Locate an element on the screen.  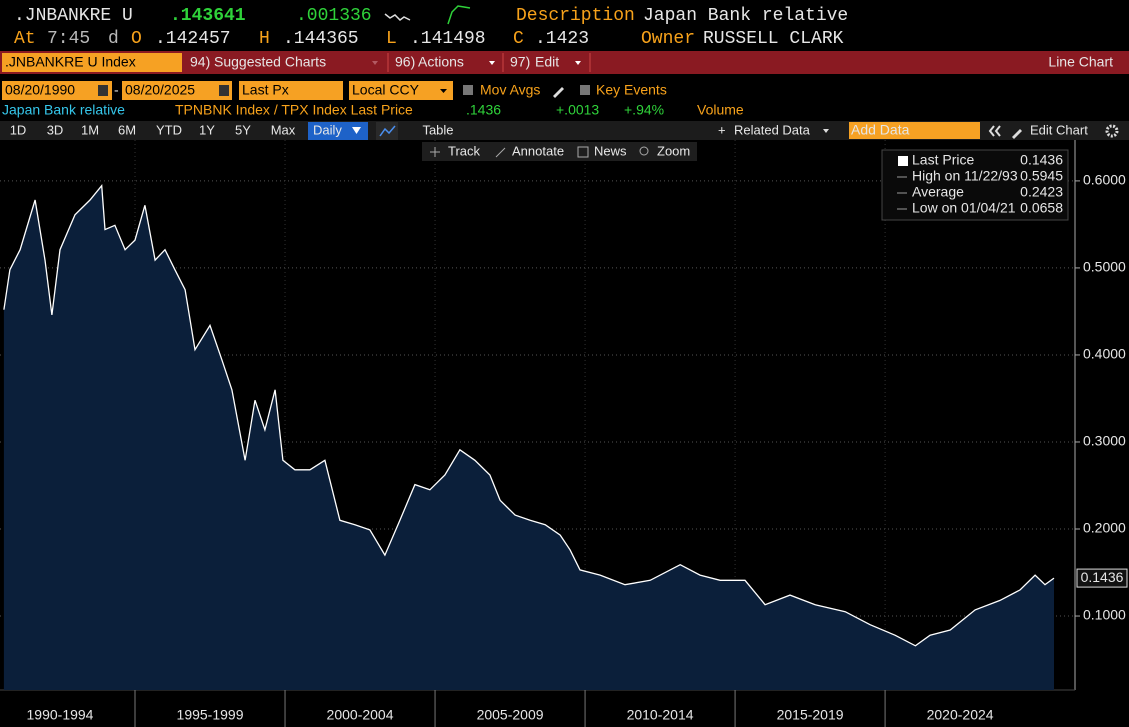
volume: Volume is located at coordinates (720, 110).